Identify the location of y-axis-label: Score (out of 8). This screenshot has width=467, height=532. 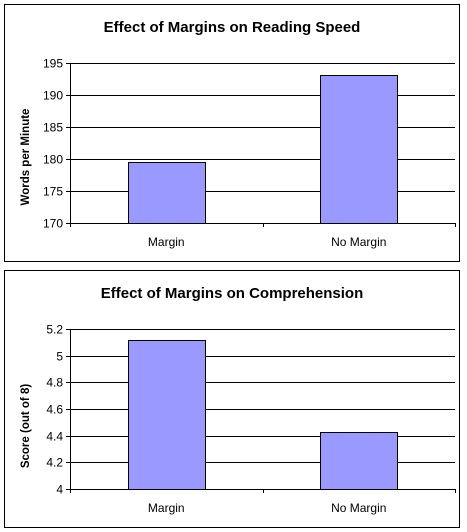
(26, 426).